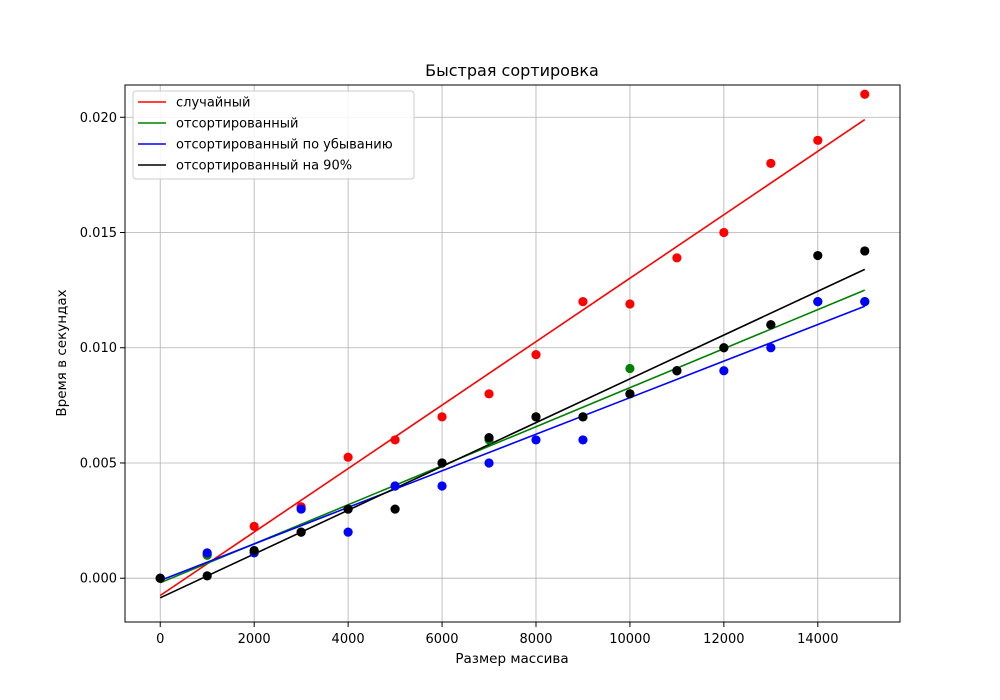 The height and width of the screenshot is (700, 1000). What do you see at coordinates (264, 166) in the screenshot?
I see `legend-label: отсортированный на 90%` at bounding box center [264, 166].